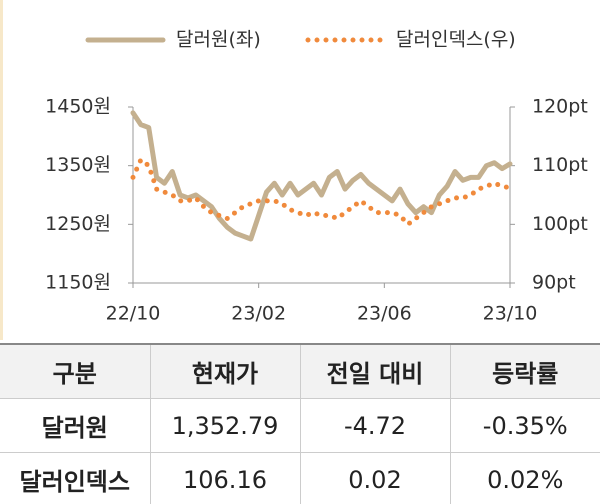 This screenshot has width=600, height=504. I want to click on legend-label: 달러원(좌), so click(218, 40).